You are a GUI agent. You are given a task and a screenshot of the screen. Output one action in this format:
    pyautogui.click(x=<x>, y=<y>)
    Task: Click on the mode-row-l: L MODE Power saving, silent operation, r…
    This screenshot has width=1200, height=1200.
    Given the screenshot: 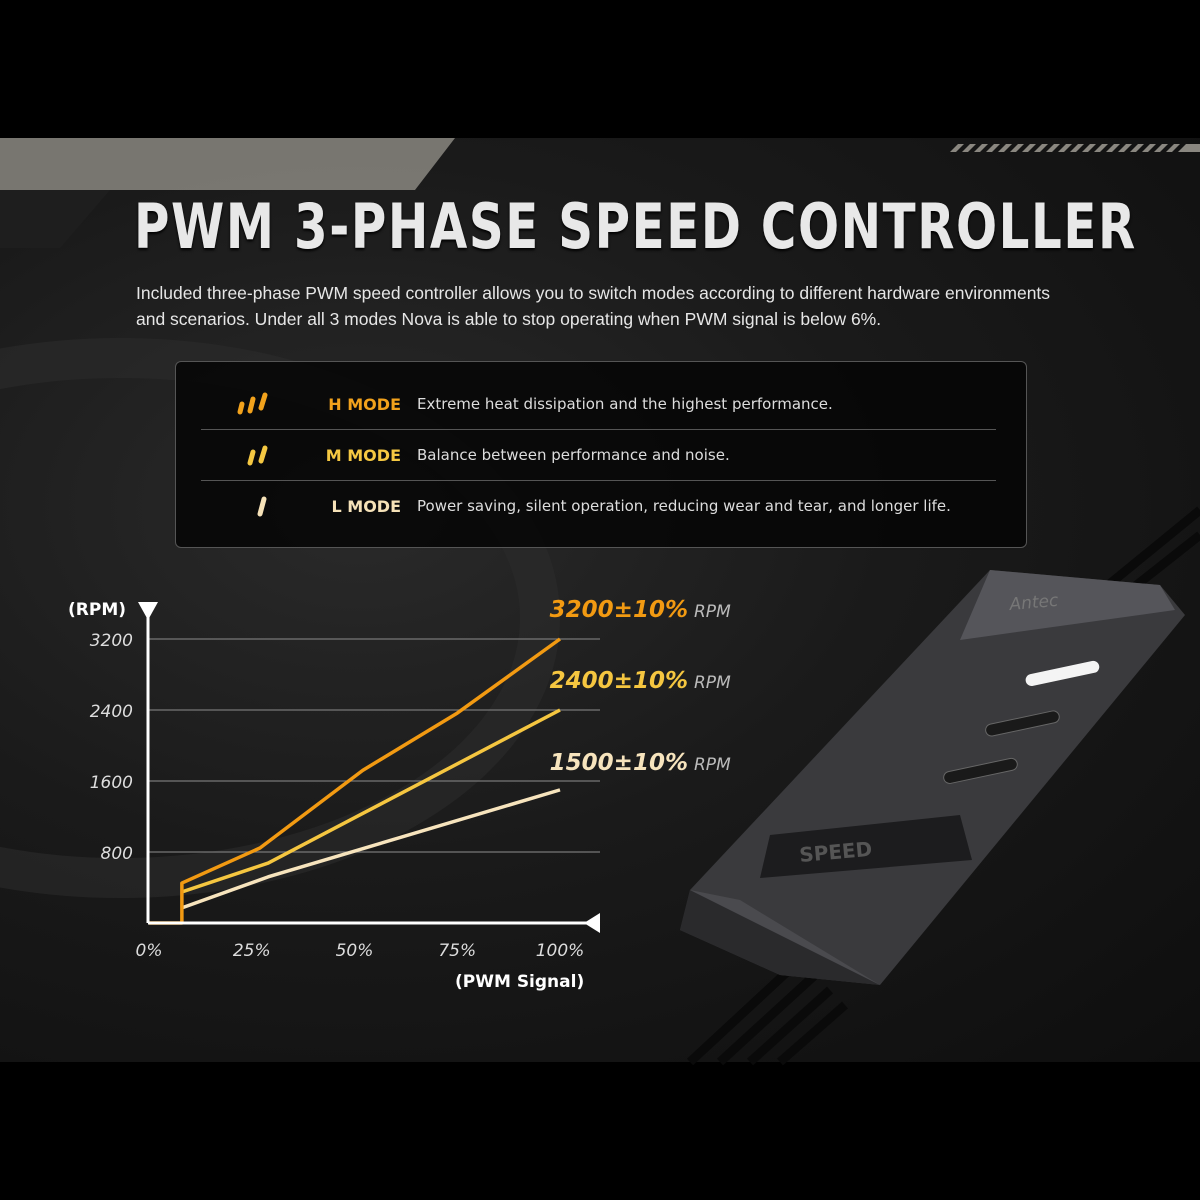 What is the action you would take?
    pyautogui.click(x=598, y=506)
    